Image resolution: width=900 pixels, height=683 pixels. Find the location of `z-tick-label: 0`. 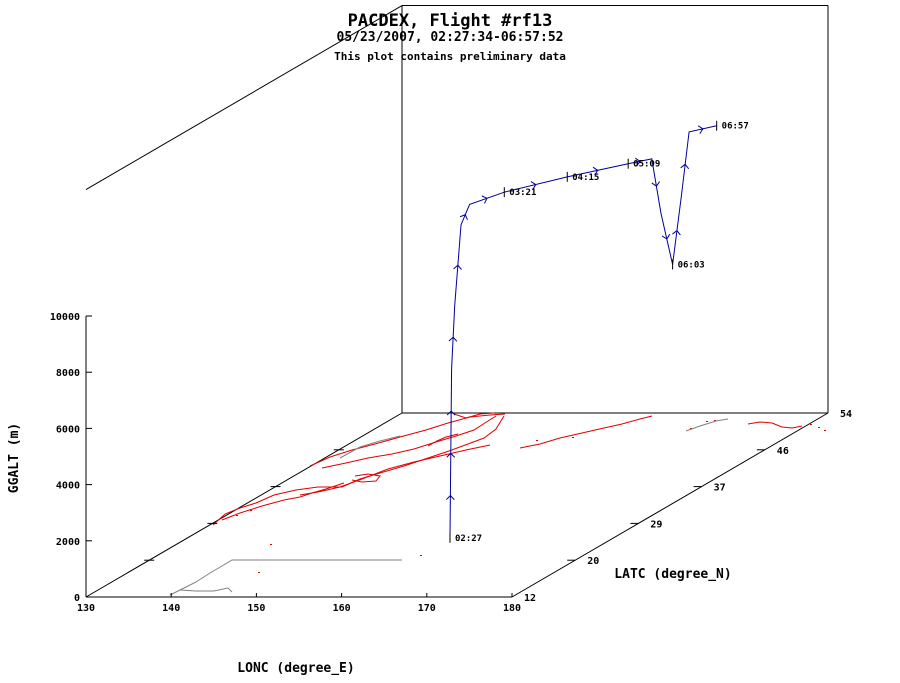

z-tick-label: 0 is located at coordinates (77, 598).